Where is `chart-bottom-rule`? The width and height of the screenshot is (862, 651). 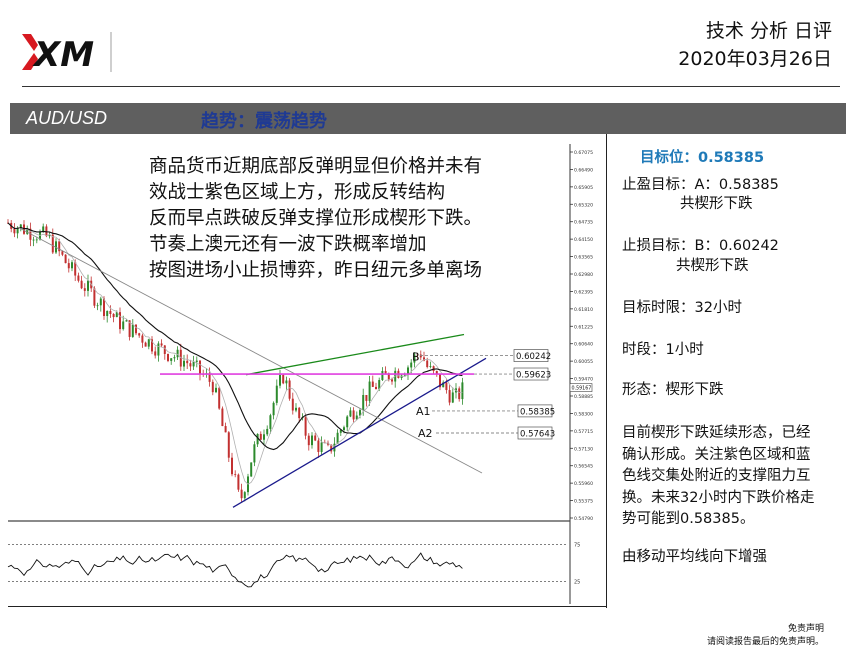 chart-bottom-rule is located at coordinates (307, 606).